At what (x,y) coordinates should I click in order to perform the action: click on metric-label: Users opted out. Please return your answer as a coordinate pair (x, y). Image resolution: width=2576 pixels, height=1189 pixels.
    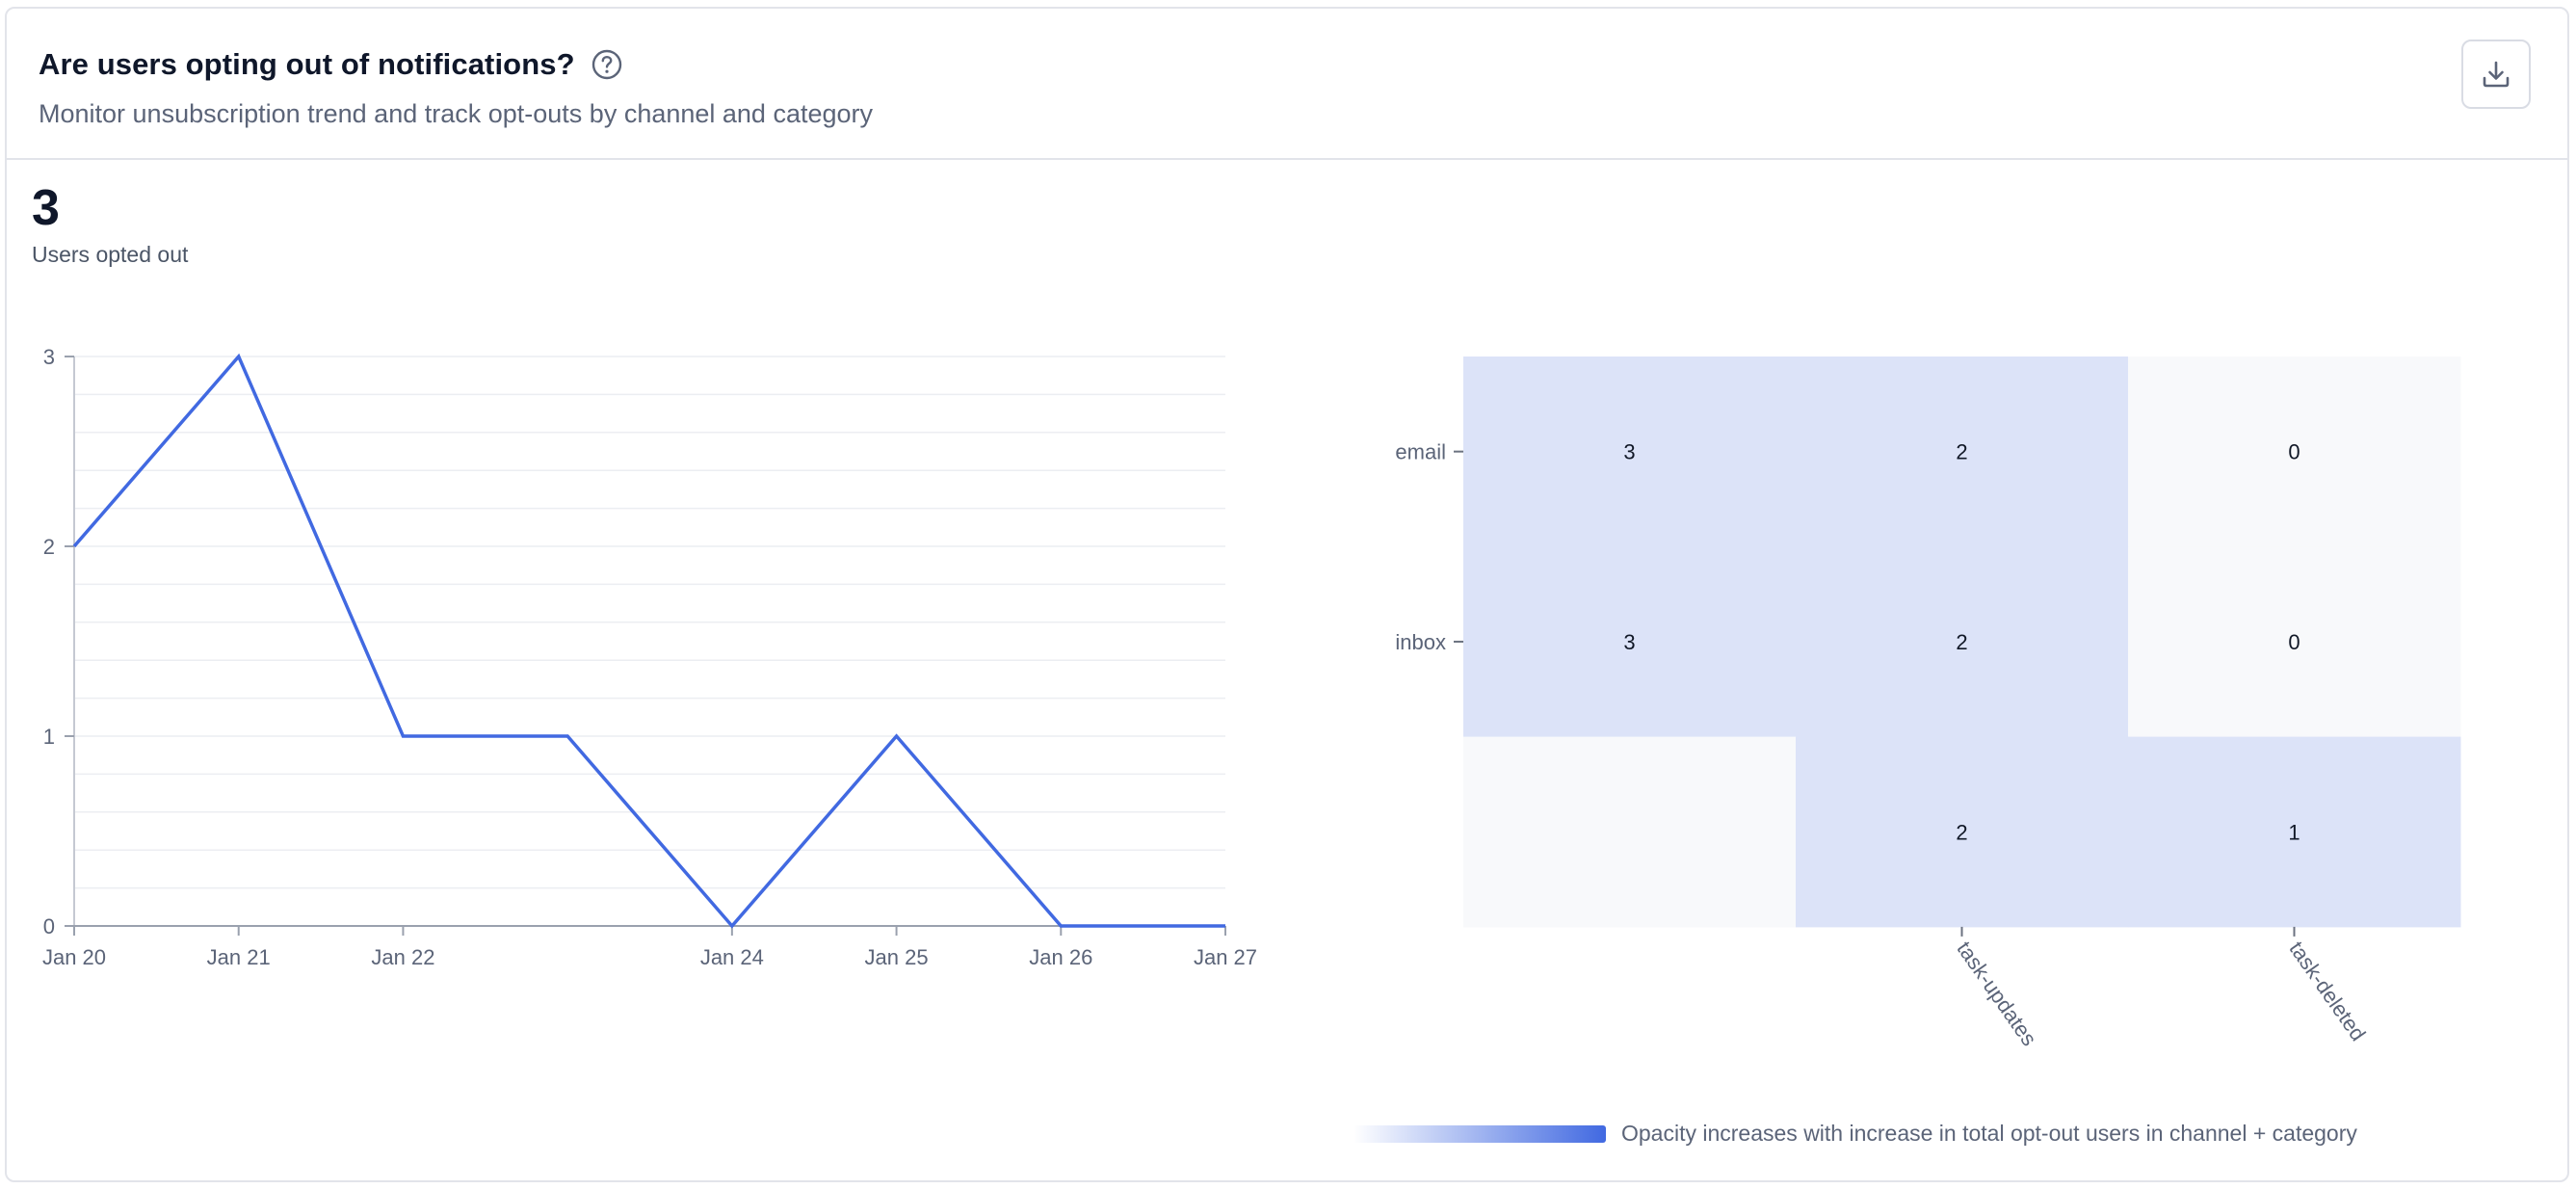
    Looking at the image, I should click on (111, 254).